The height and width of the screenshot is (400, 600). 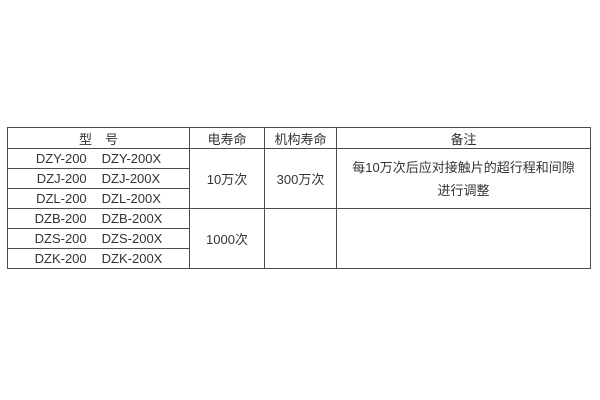 What do you see at coordinates (131, 178) in the screenshot?
I see `model-name-variant: DZJ-200X` at bounding box center [131, 178].